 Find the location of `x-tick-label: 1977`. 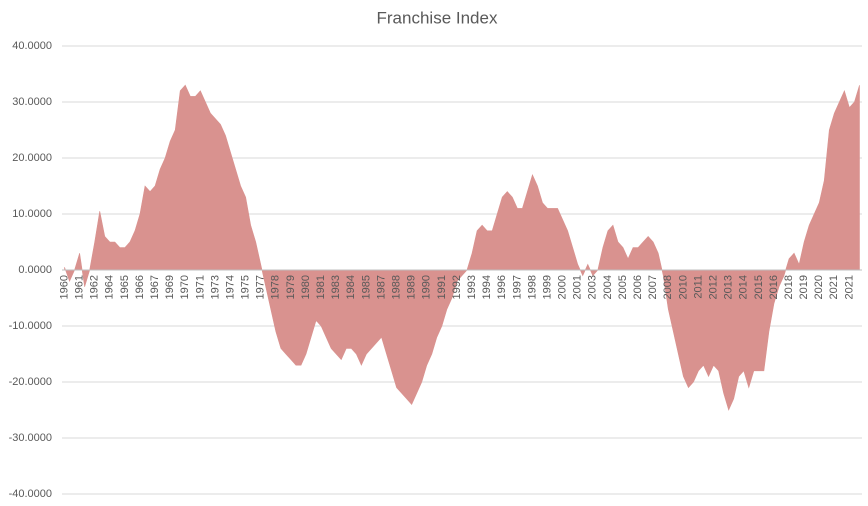

x-tick-label: 1977 is located at coordinates (261, 287).